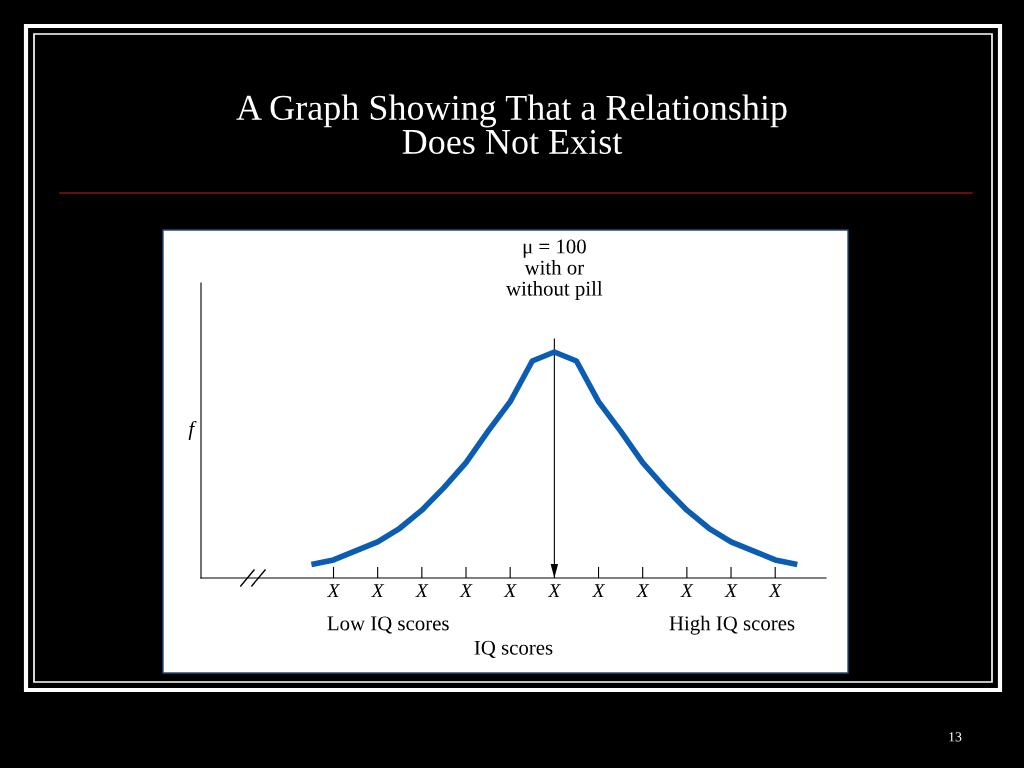 This screenshot has width=1024, height=768. I want to click on text: High IQ scores, so click(732, 625).